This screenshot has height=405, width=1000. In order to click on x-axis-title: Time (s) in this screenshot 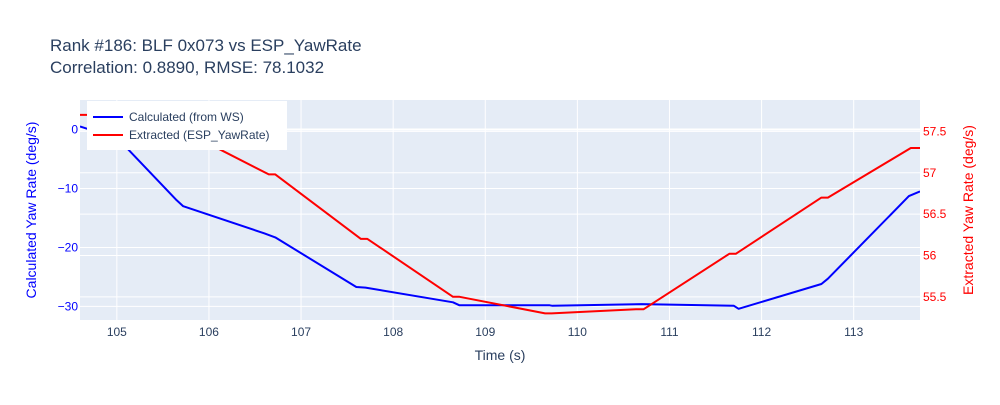, I will do `click(500, 355)`.